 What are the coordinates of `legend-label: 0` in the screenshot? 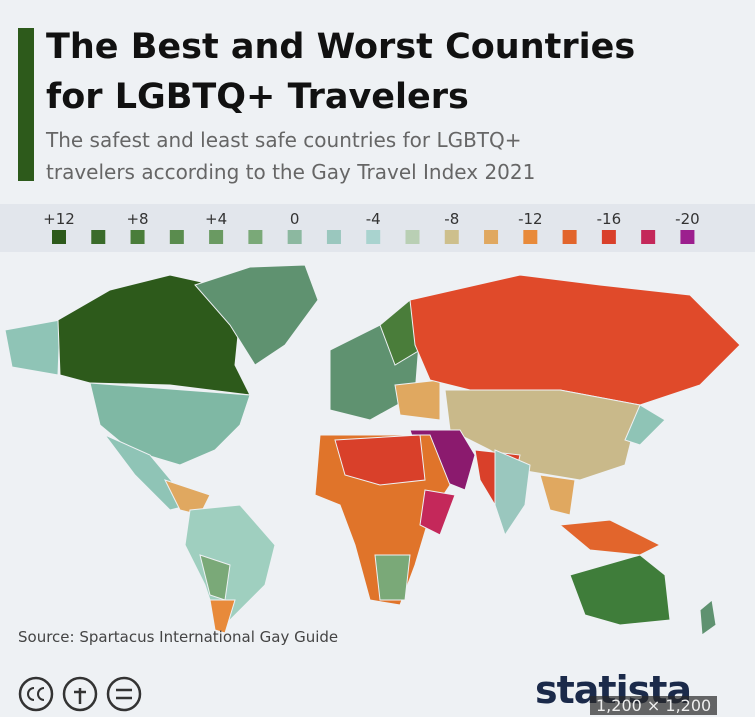 It's located at (295, 219).